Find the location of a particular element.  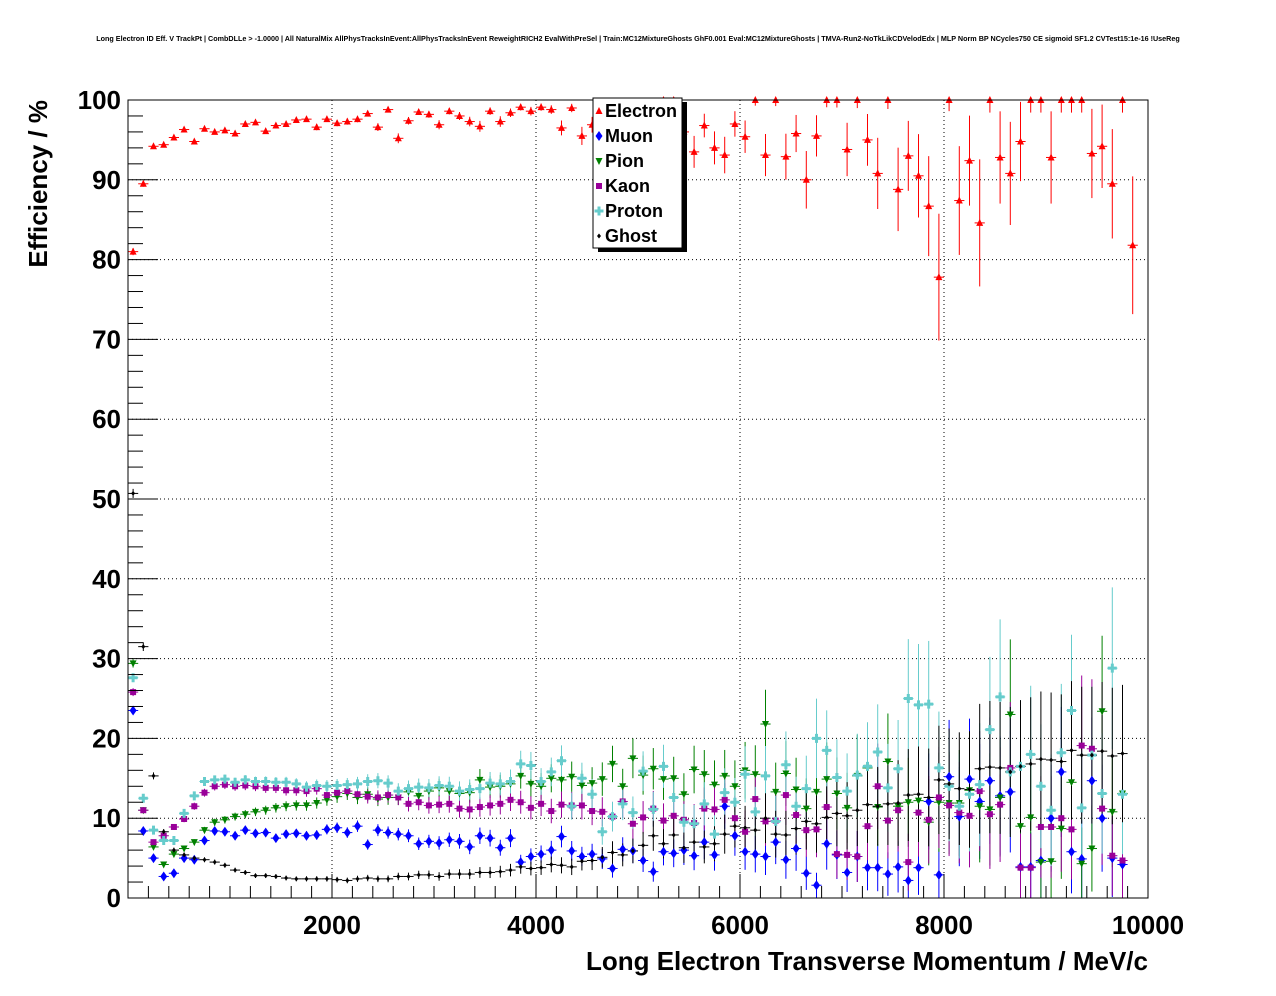

y-tick-label: 60 is located at coordinates (106, 419).